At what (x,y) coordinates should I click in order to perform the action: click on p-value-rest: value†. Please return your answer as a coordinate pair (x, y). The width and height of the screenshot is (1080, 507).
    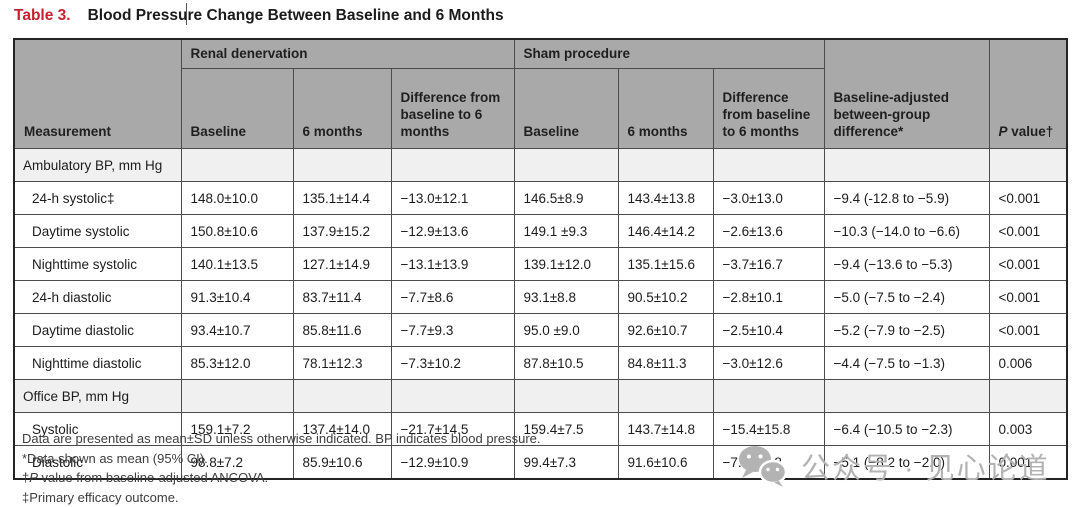
    Looking at the image, I should click on (1030, 132).